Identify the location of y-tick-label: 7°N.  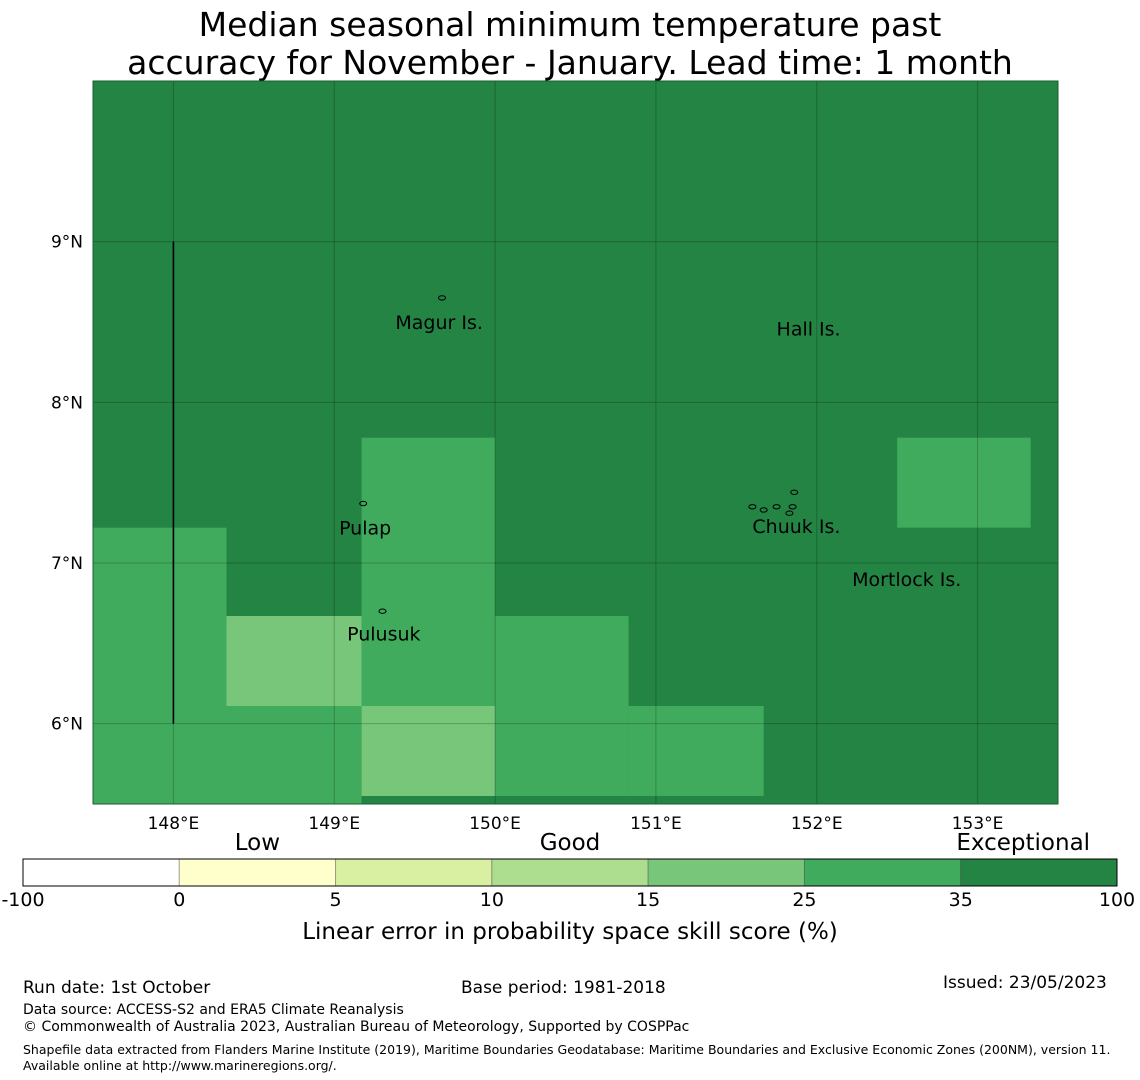
(67, 564).